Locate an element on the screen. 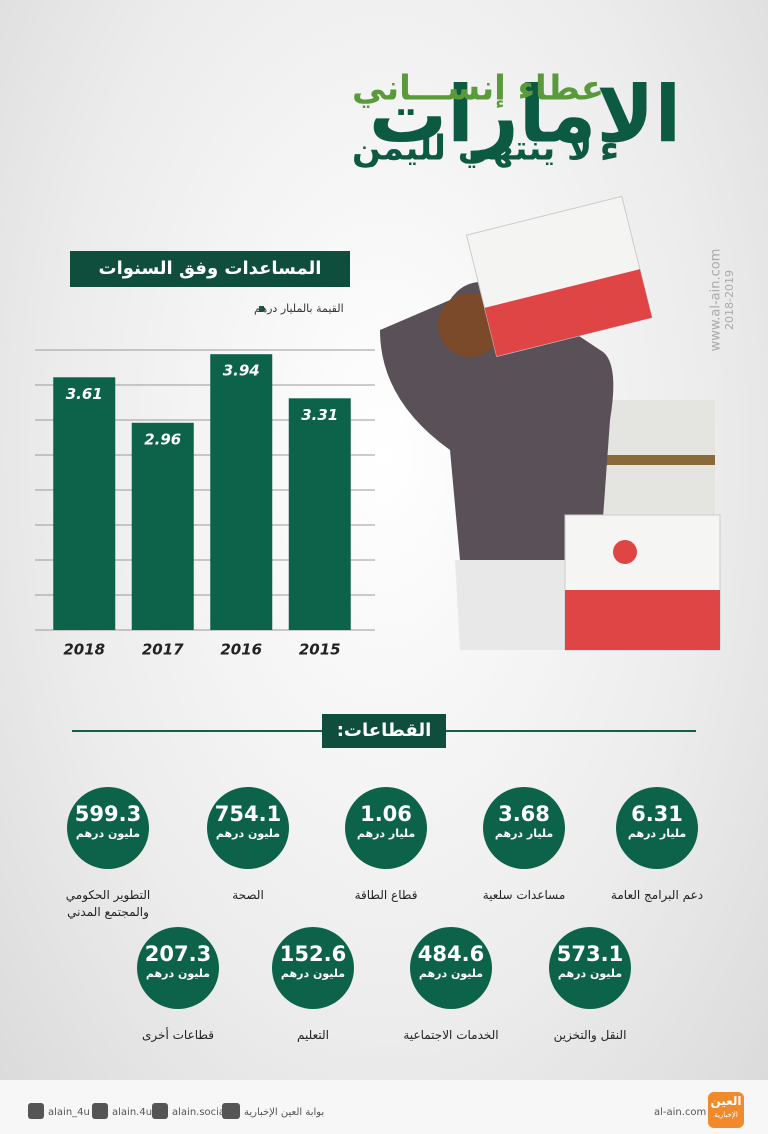 The image size is (768, 1134). brand-title: الإمارات is located at coordinates (525, 115).